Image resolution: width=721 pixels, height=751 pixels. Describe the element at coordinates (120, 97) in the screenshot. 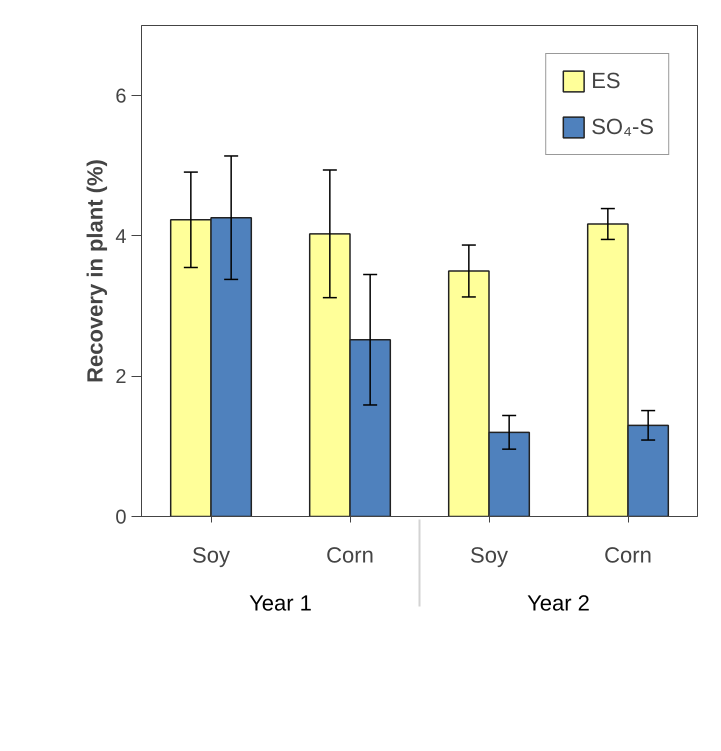

I see `y-tick-label: 6` at that location.